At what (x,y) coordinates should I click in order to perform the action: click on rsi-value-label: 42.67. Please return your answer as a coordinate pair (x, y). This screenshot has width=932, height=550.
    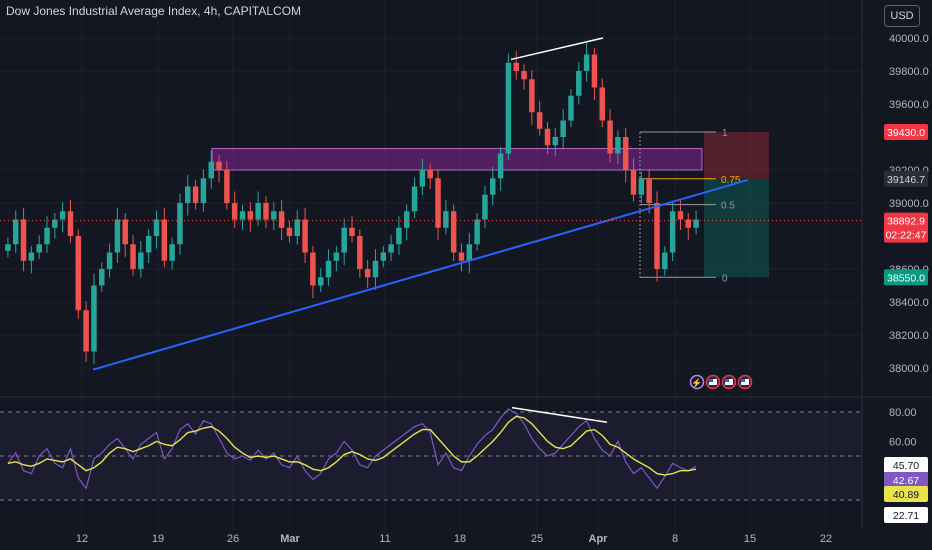
    Looking at the image, I should click on (906, 481).